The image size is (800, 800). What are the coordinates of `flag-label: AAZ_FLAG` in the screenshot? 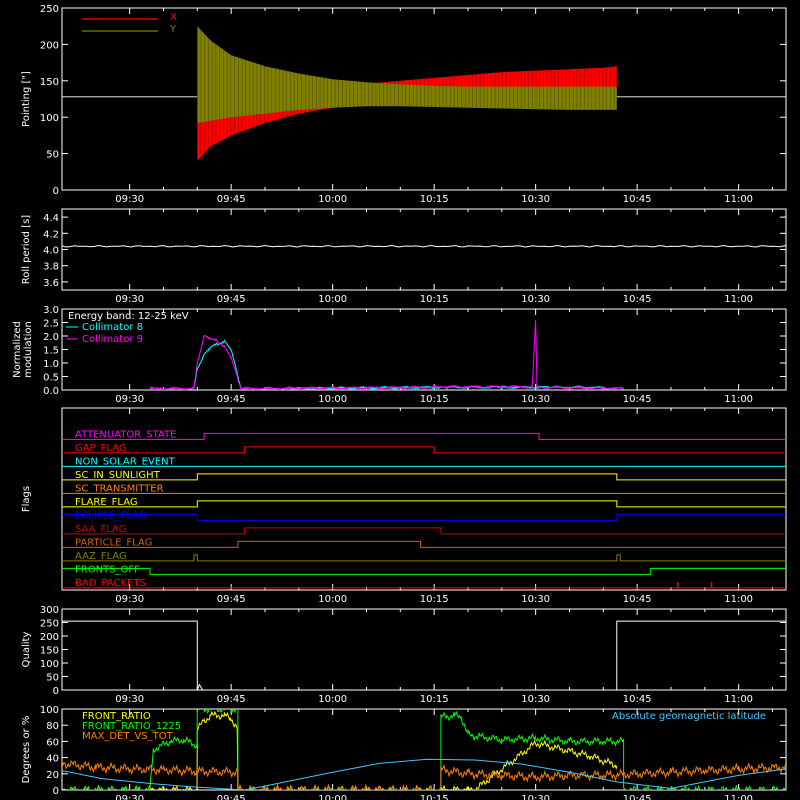 It's located at (101, 556).